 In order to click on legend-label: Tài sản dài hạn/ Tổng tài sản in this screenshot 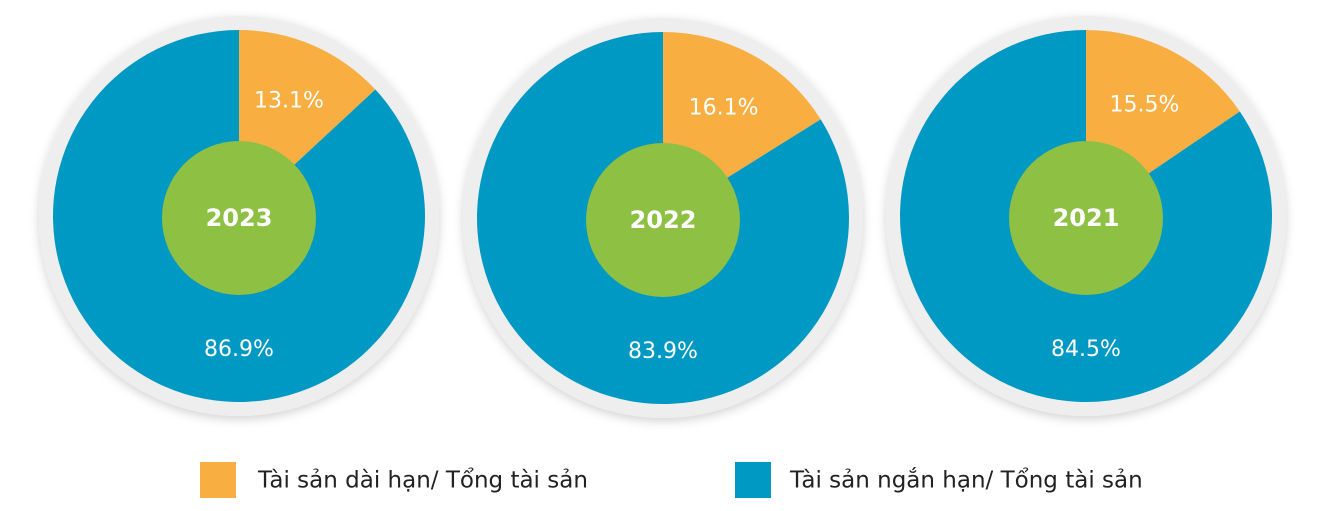, I will do `click(422, 481)`.